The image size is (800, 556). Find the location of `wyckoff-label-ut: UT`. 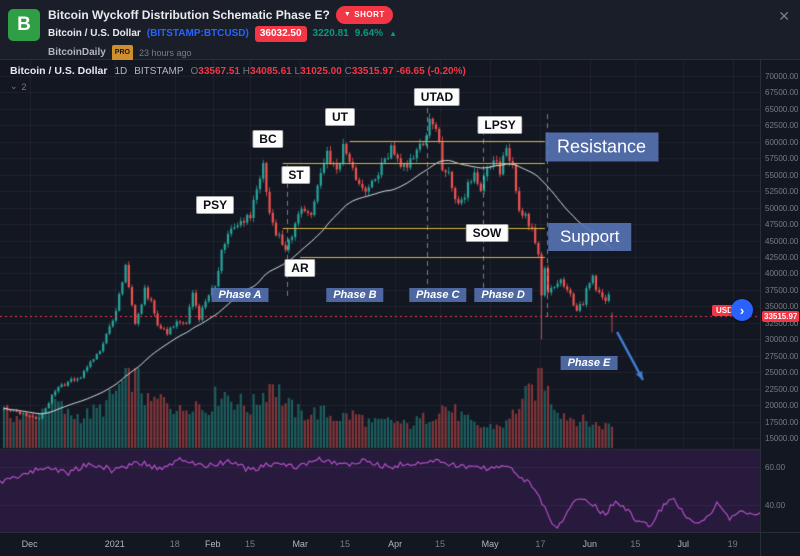

wyckoff-label-ut: UT is located at coordinates (340, 116).